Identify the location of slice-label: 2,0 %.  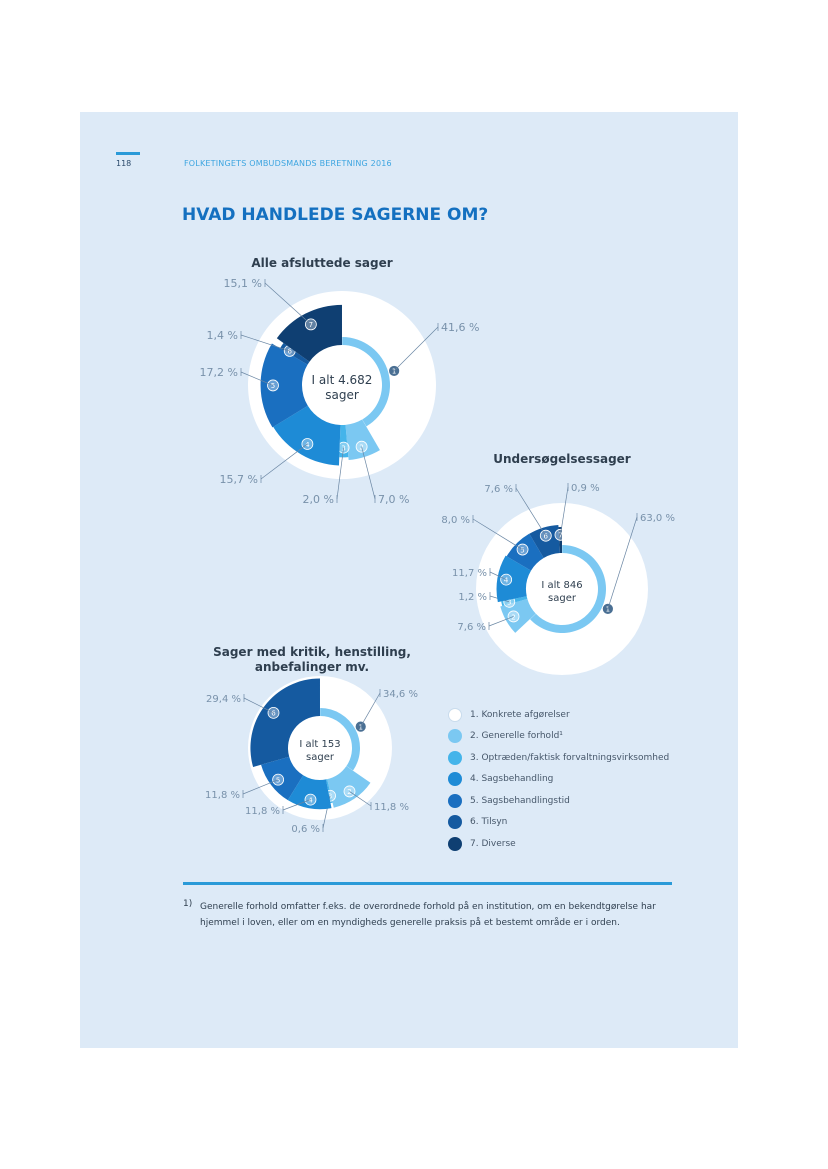
(318, 499).